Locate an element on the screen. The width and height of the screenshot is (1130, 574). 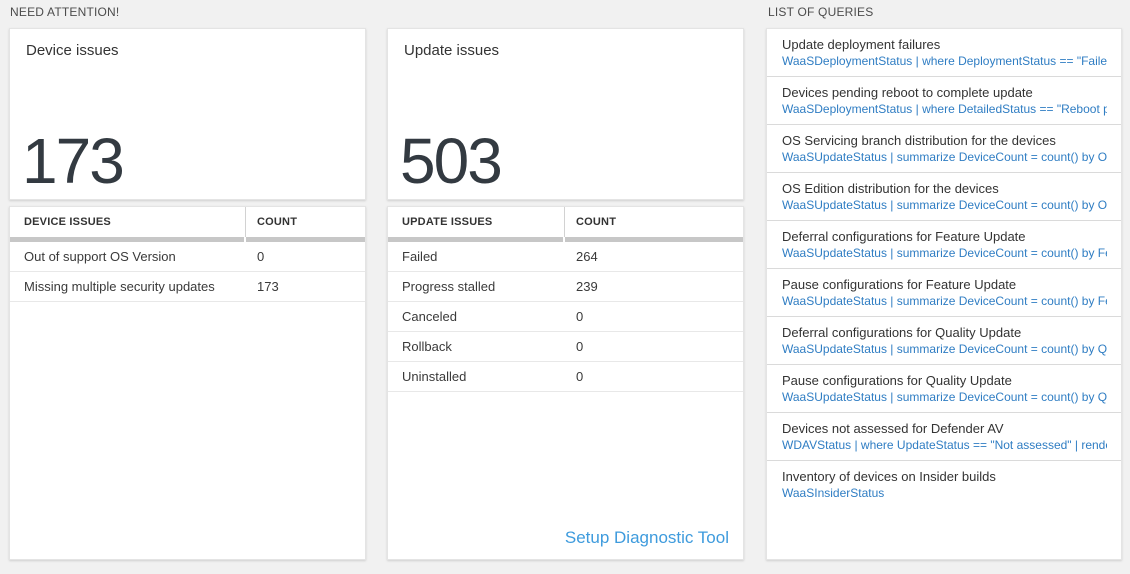
row-label: Out of support OS Version is located at coordinates (100, 256).